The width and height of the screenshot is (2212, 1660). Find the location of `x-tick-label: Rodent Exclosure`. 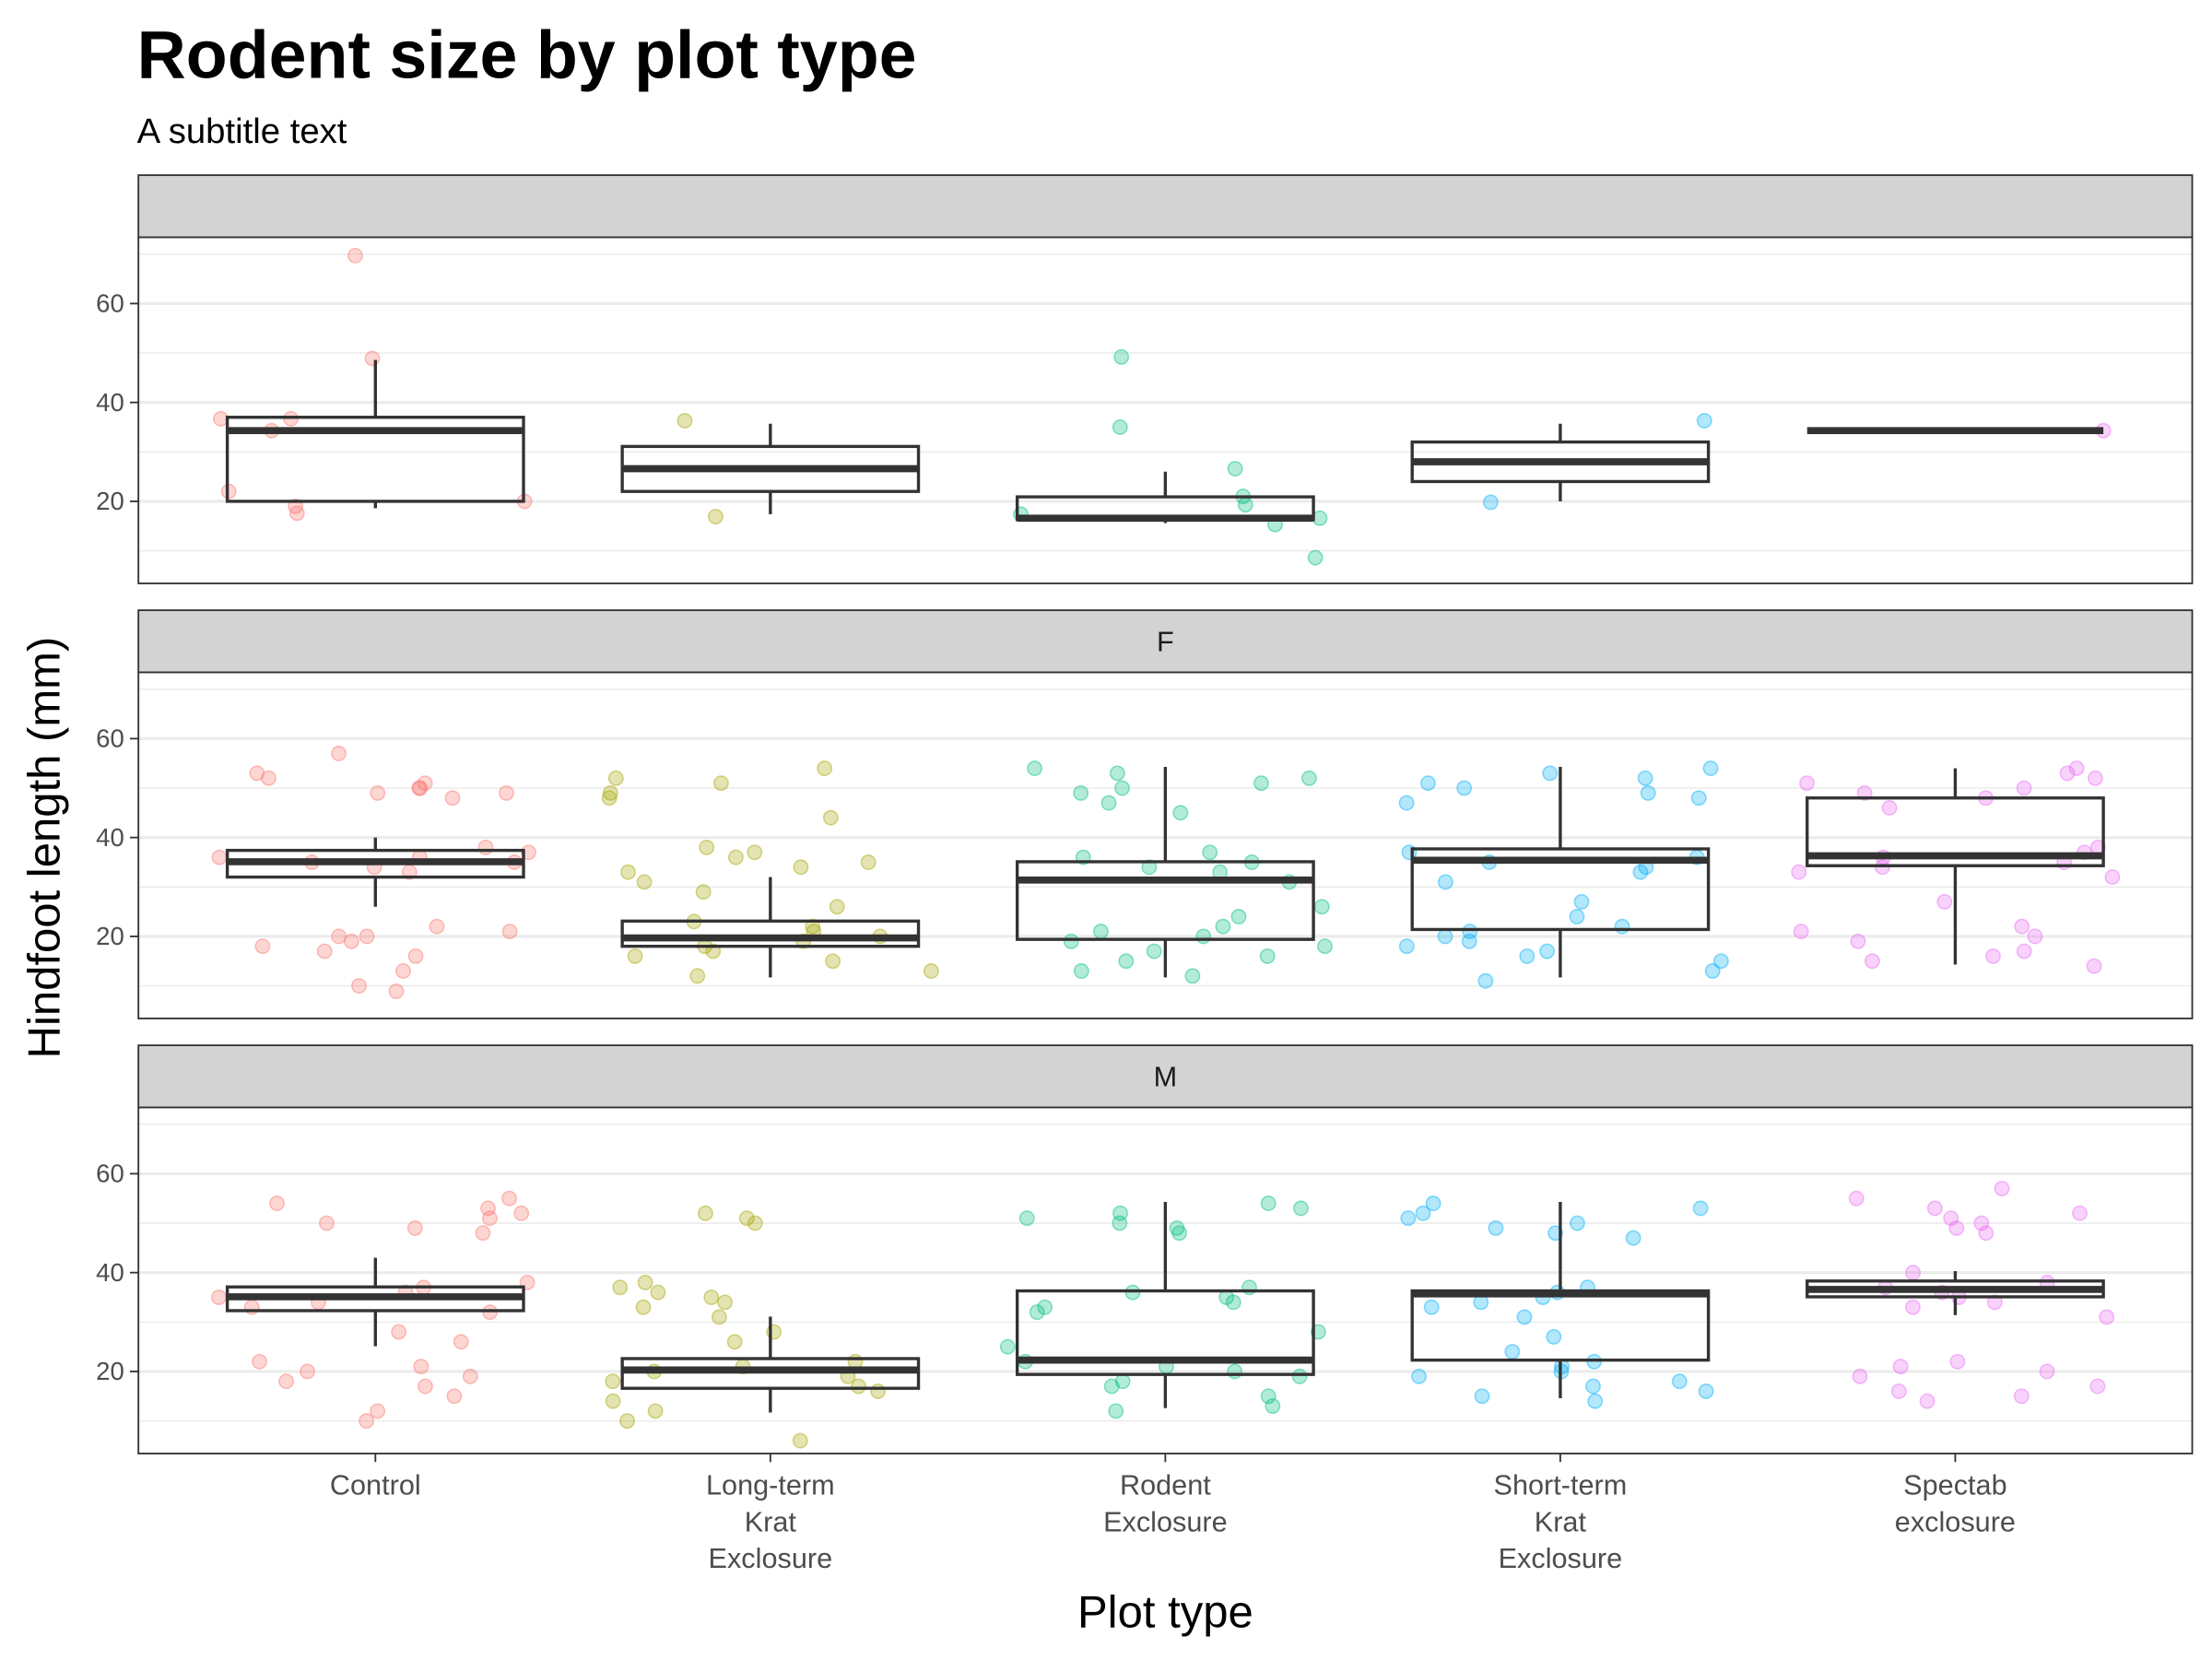

x-tick-label: Rodent Exclosure is located at coordinates (1165, 1504).